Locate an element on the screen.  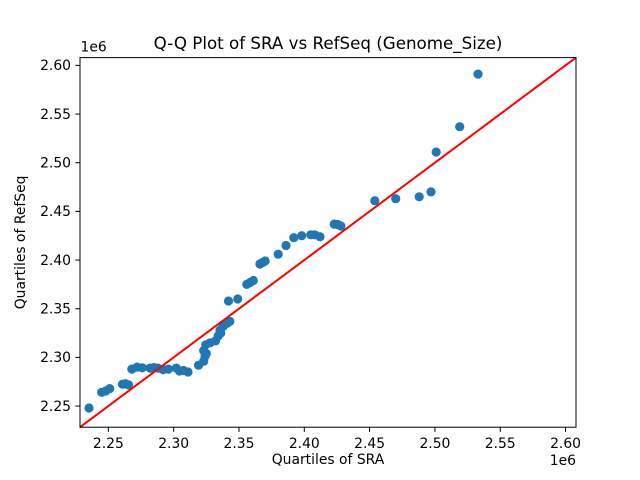
x-tick-label: 2.55 is located at coordinates (500, 444).